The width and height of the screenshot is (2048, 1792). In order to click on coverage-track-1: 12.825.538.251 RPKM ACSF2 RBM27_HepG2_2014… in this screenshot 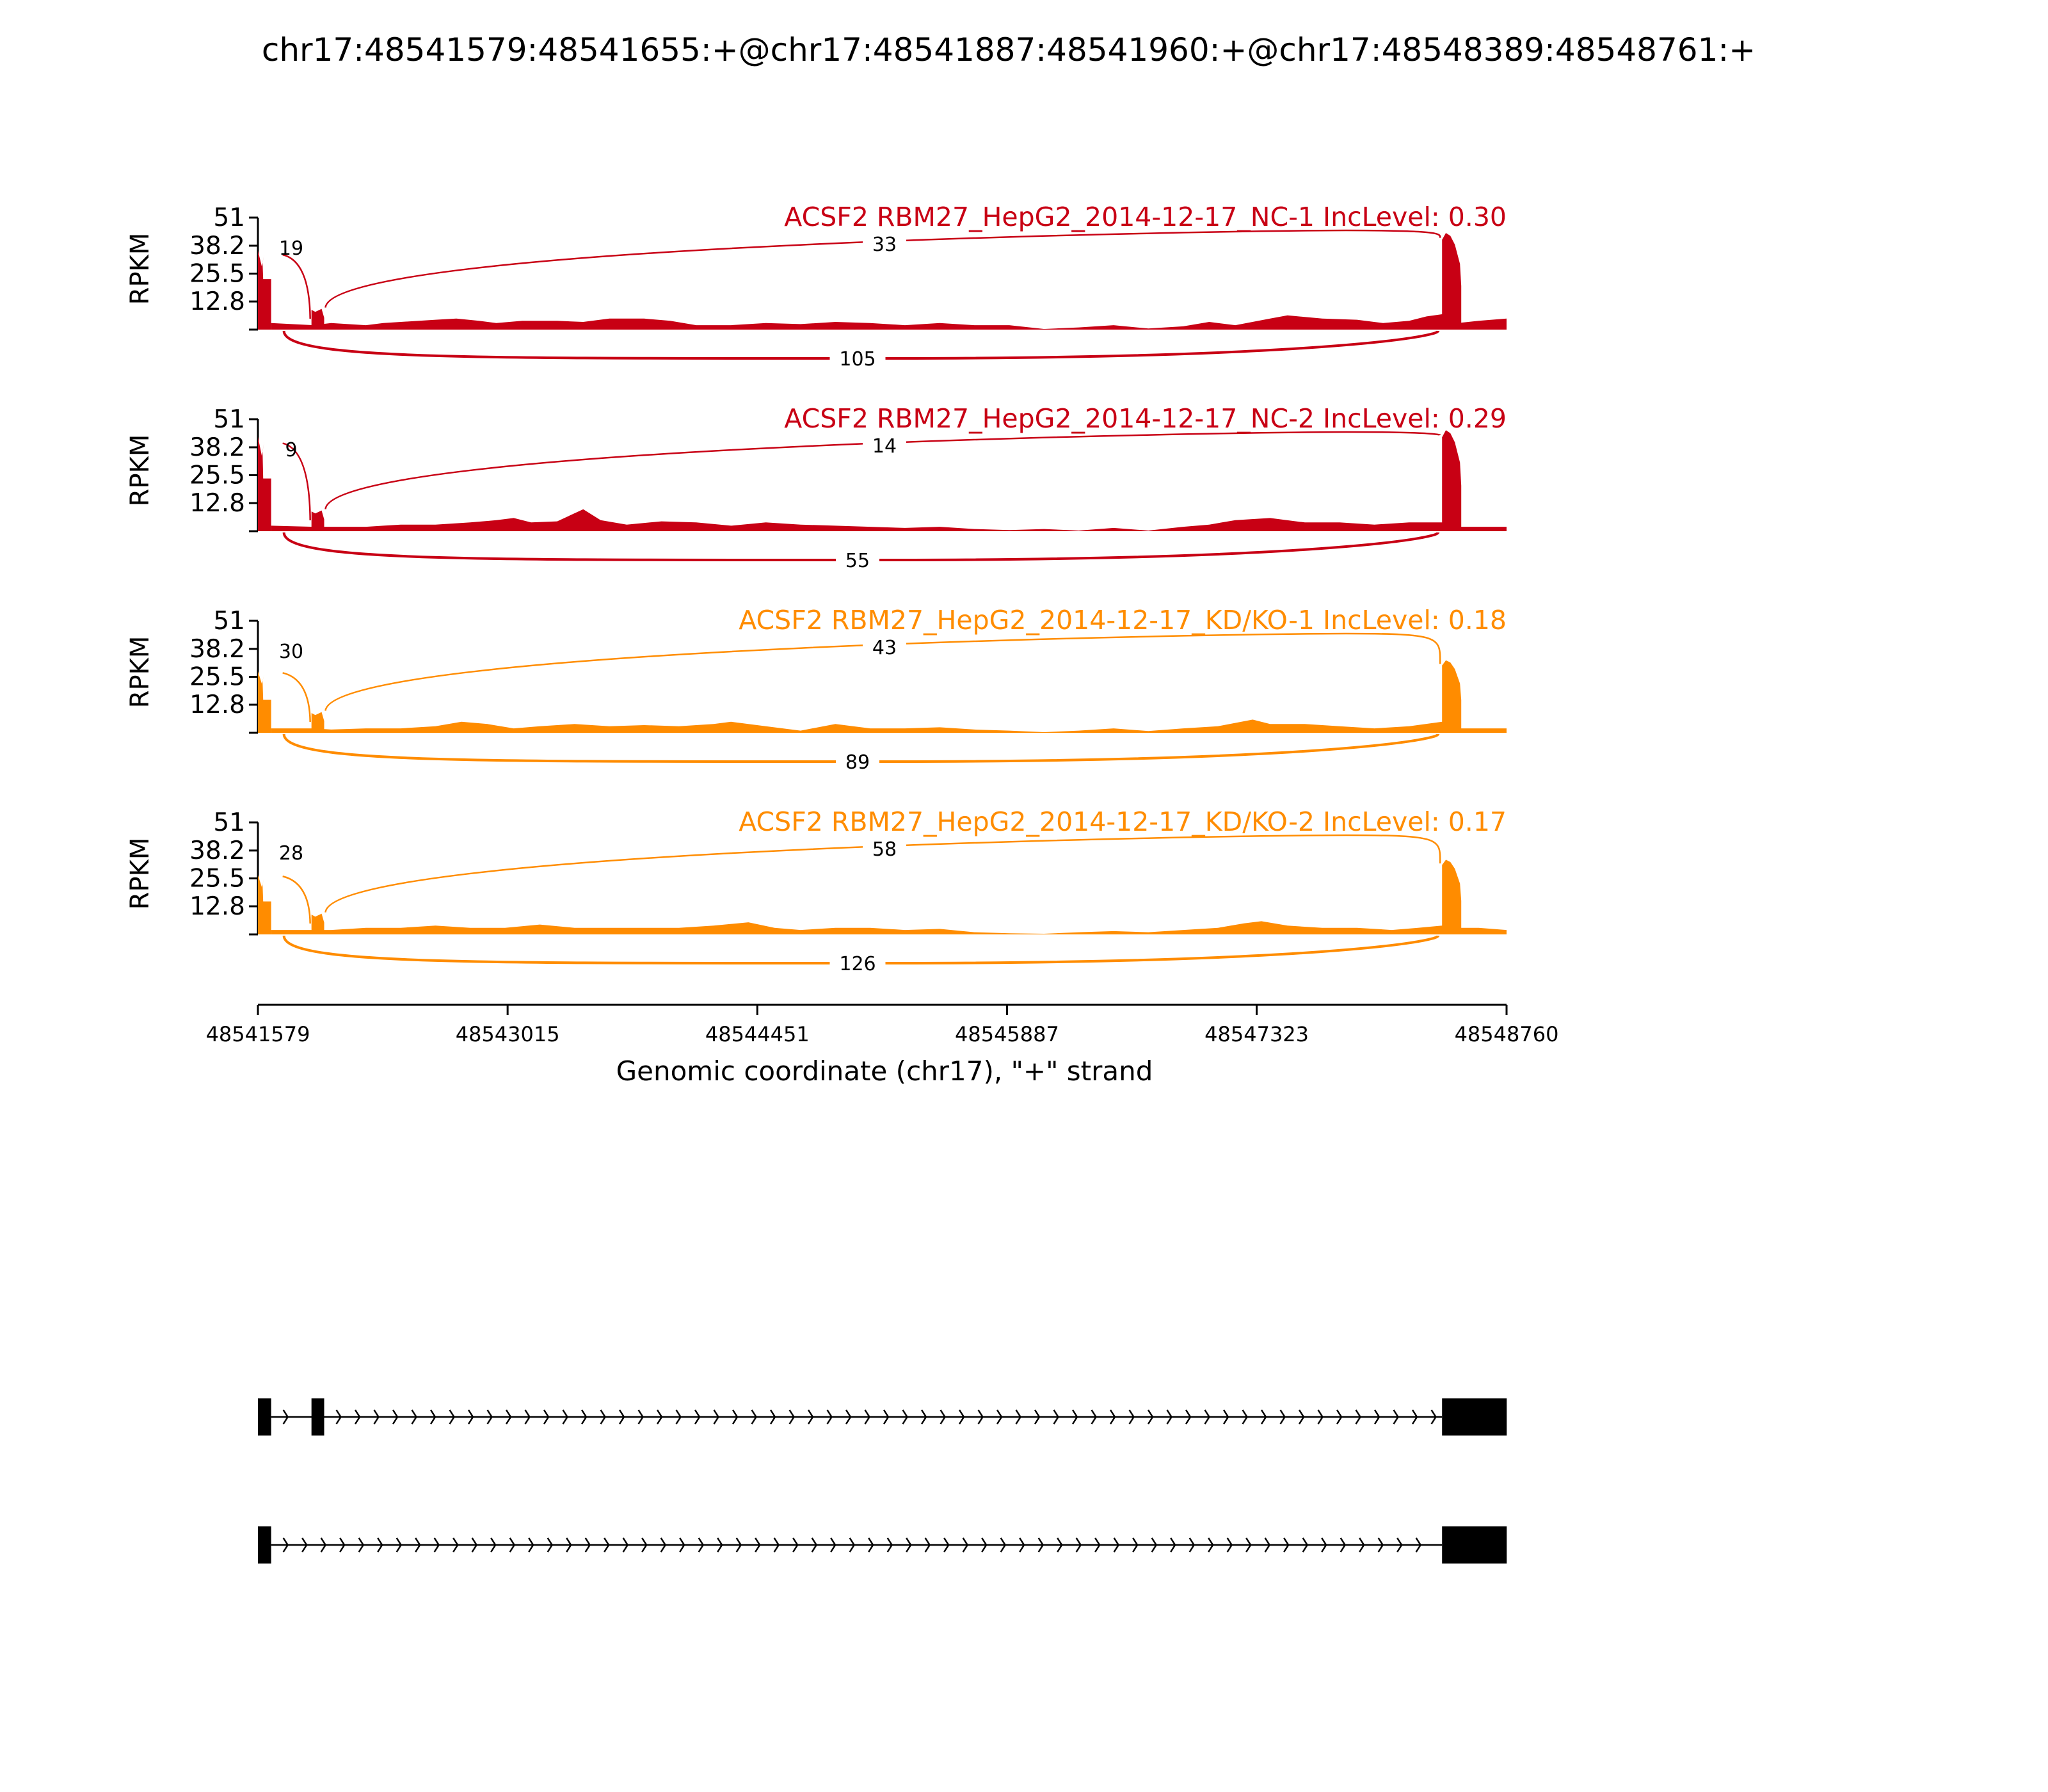, I will do `click(816, 286)`.